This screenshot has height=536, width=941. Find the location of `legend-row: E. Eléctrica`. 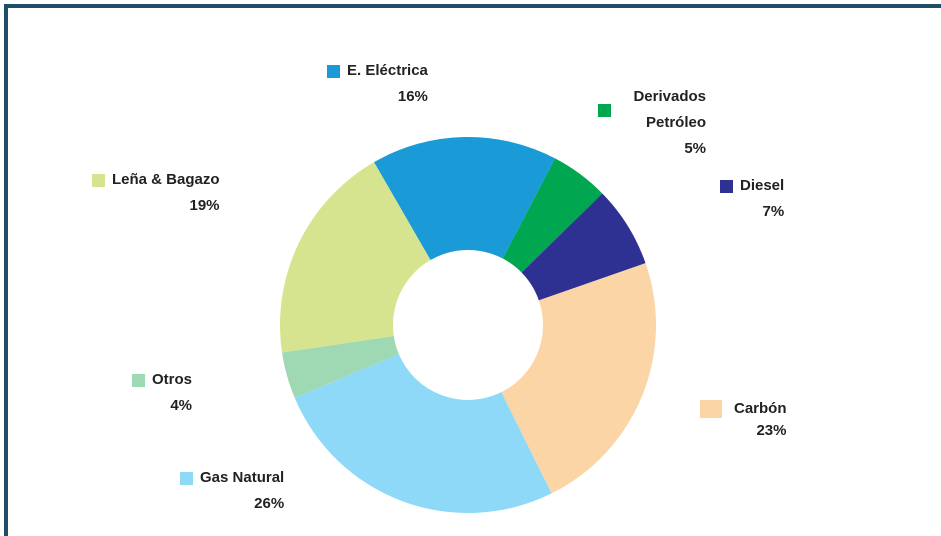

legend-row: E. Eléctrica is located at coordinates (377, 71).